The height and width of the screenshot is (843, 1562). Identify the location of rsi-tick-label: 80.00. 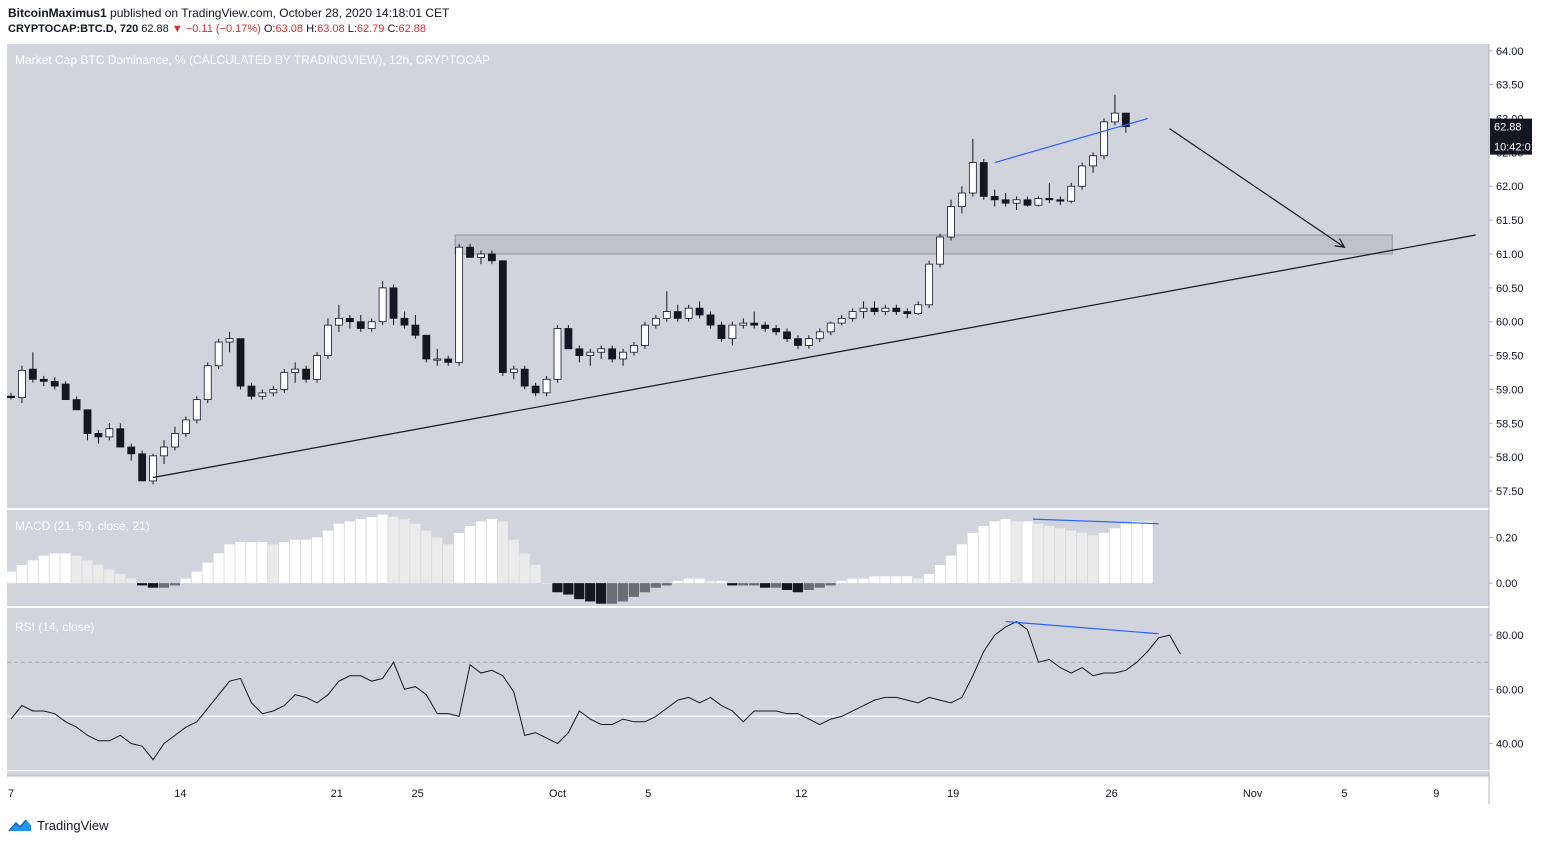
(1510, 636).